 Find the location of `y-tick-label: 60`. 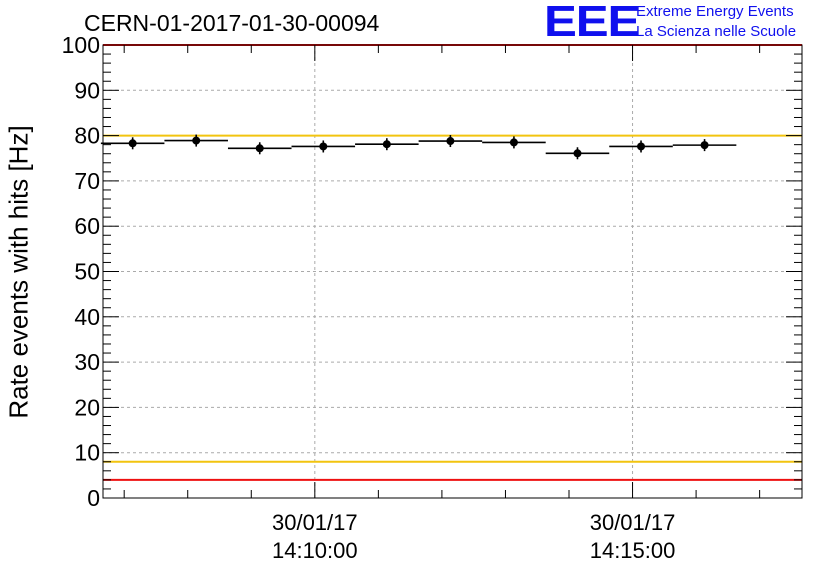

y-tick-label: 60 is located at coordinates (87, 226).